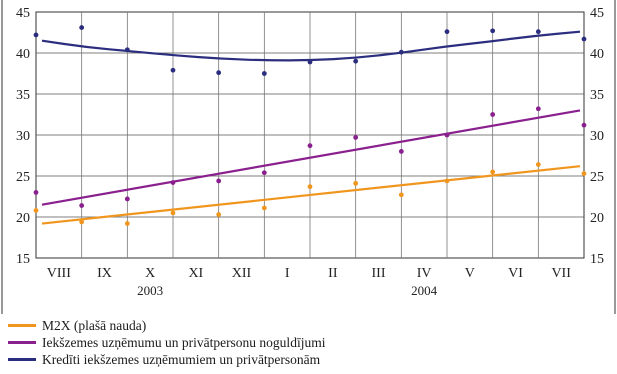 This screenshot has width=617, height=374. Describe the element at coordinates (23, 95) in the screenshot. I see `y-tick-left-35: 35` at that location.